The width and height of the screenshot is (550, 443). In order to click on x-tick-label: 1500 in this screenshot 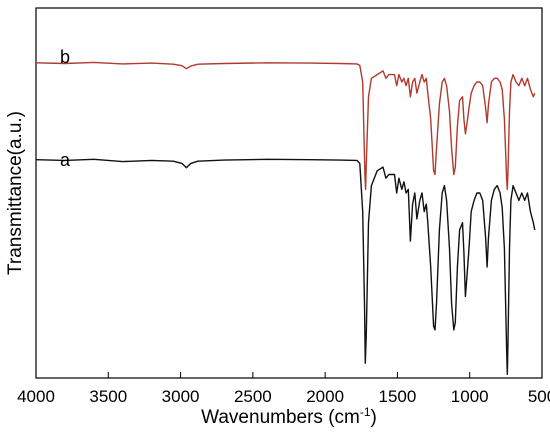, I will do `click(398, 396)`.